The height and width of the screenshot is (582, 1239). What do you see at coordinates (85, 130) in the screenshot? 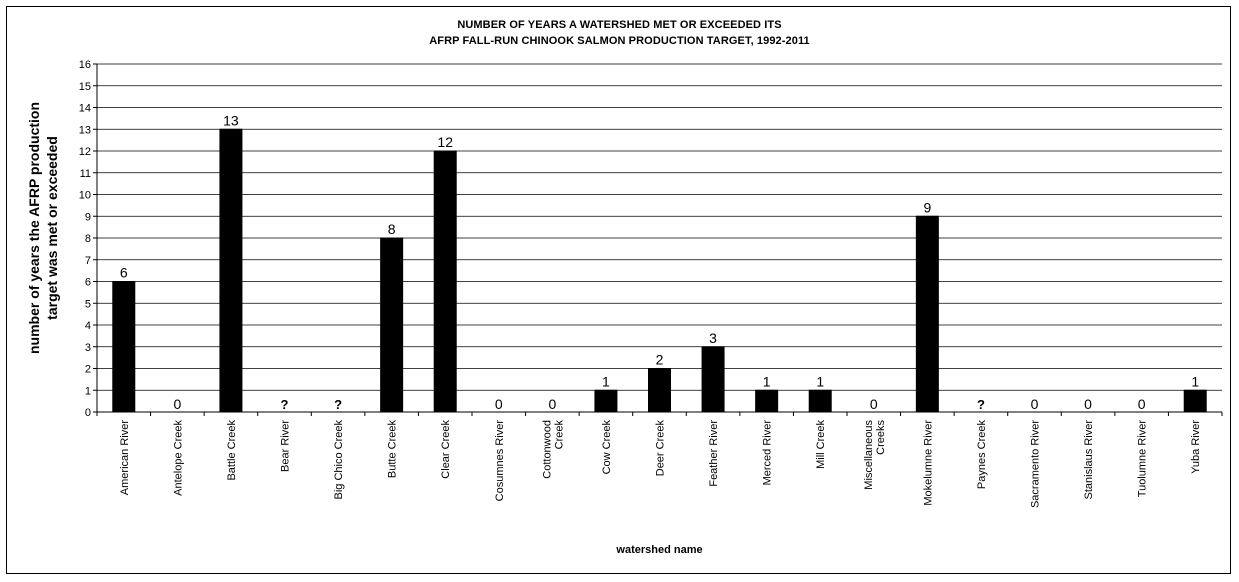
I see `y-tick-label: 13` at bounding box center [85, 130].